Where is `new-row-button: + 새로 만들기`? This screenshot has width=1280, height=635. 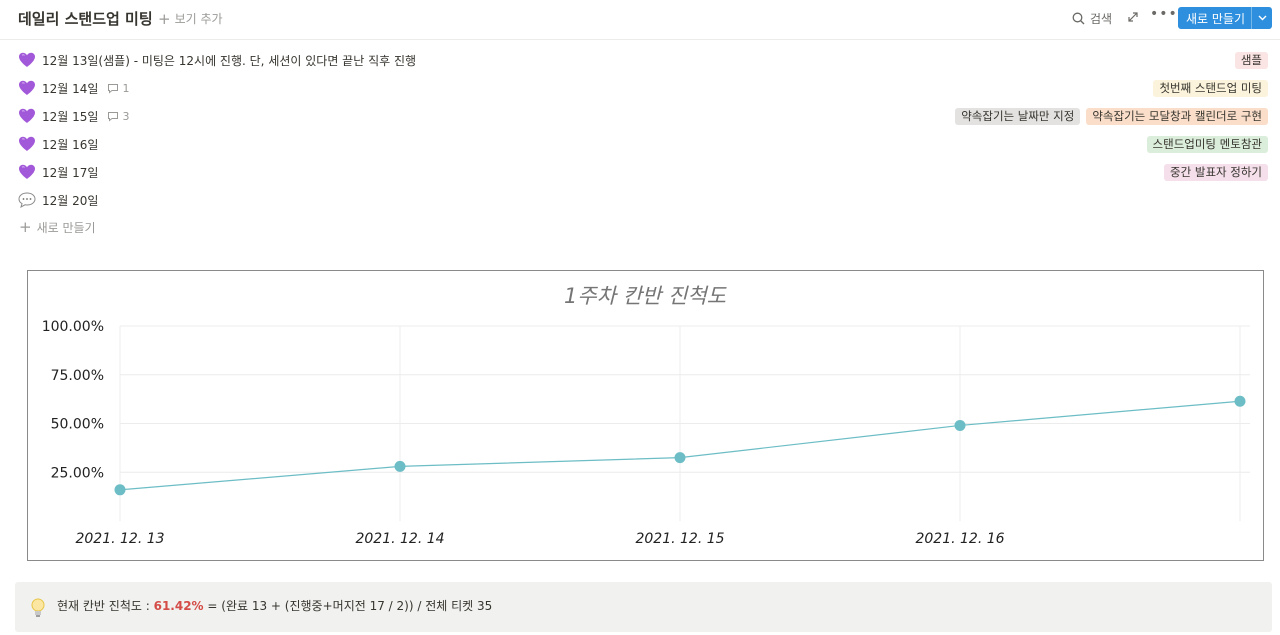
new-row-button: + 새로 만들기 is located at coordinates (642, 227).